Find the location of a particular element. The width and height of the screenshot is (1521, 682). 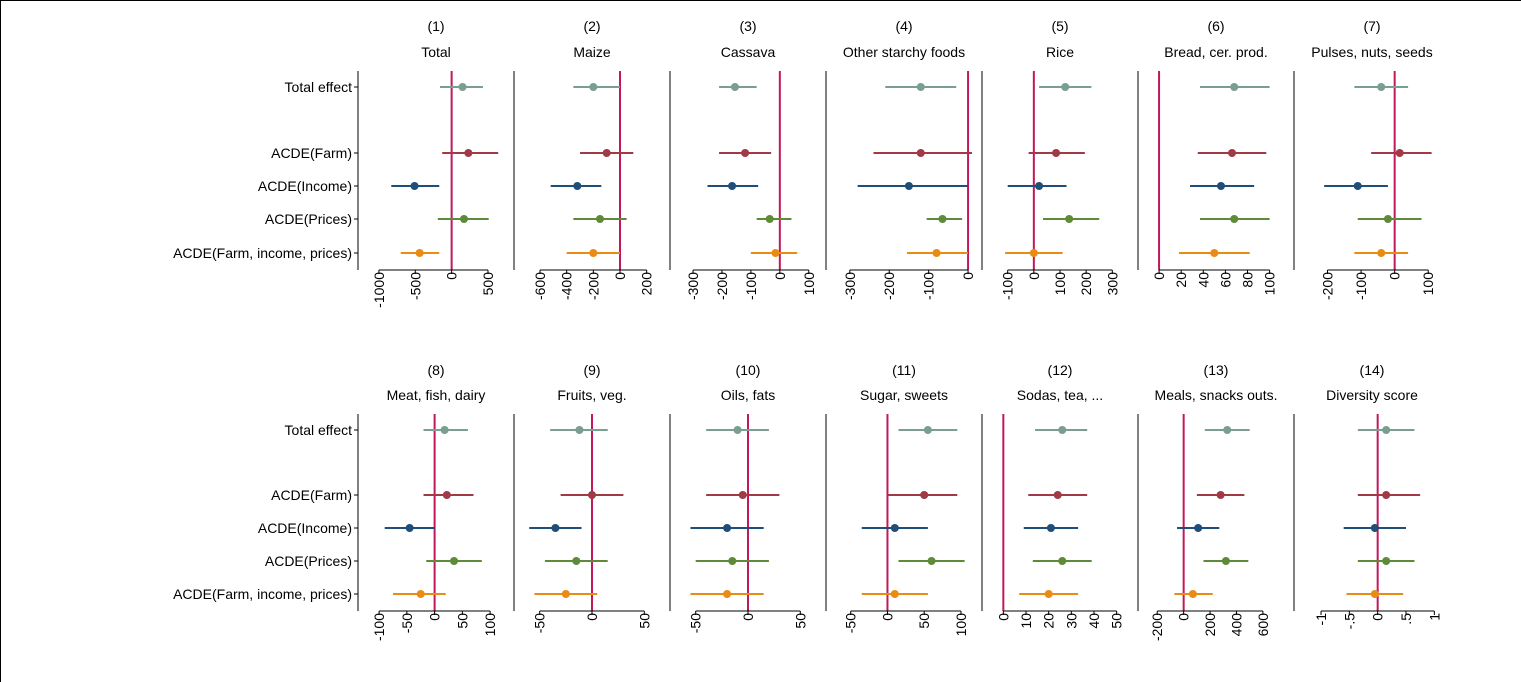

panel-4-x-tick-label: -300 is located at coordinates (850, 286).